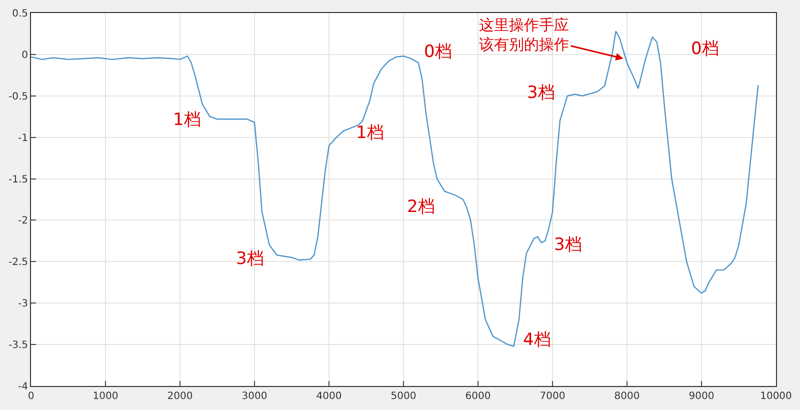  Describe the element at coordinates (701, 396) in the screenshot. I see `x-tick-label: 9000` at that location.